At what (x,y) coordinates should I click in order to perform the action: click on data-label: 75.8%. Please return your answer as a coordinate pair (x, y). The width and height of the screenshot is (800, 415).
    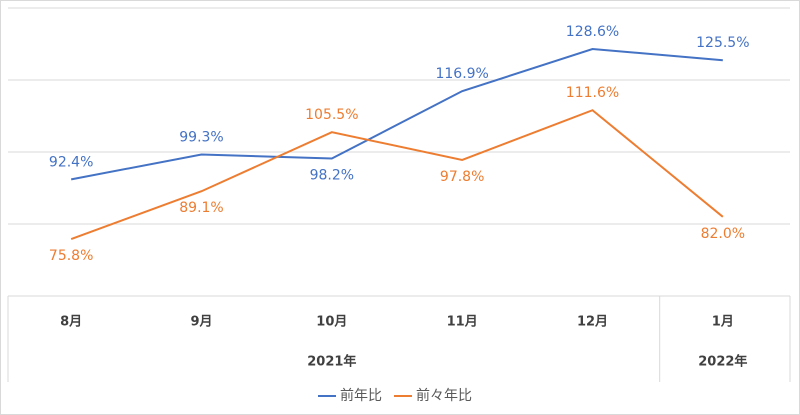
    Looking at the image, I should click on (71, 256).